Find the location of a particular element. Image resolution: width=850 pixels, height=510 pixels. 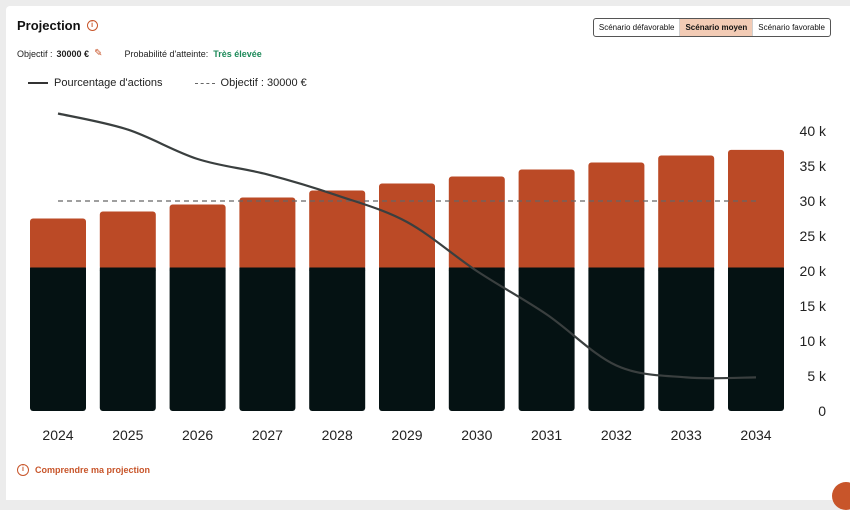

bar-base-join-2027 is located at coordinates (267, 269).